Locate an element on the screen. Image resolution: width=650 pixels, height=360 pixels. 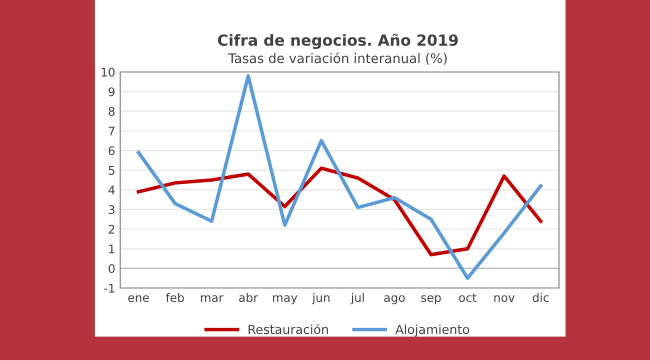
x-tick-label: may is located at coordinates (285, 299).